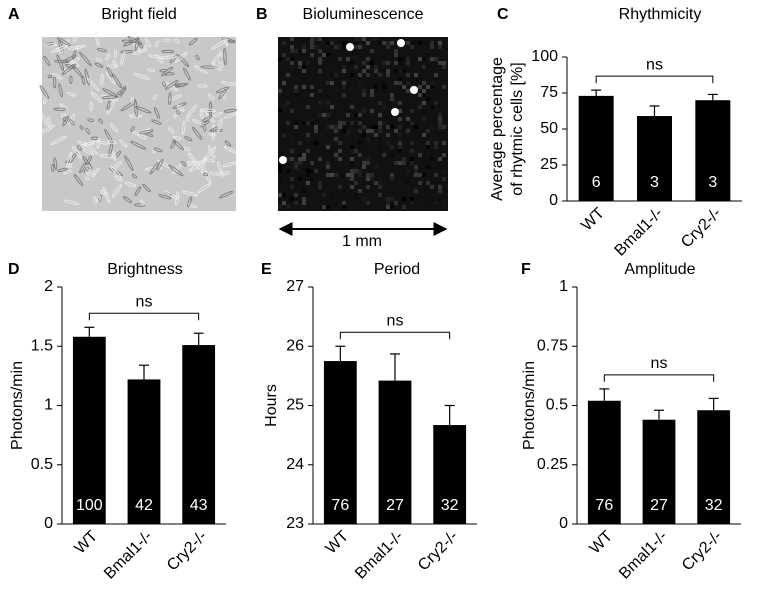 The width and height of the screenshot is (762, 596). Describe the element at coordinates (549, 92) in the screenshot. I see `y-tick-label: 75` at that location.